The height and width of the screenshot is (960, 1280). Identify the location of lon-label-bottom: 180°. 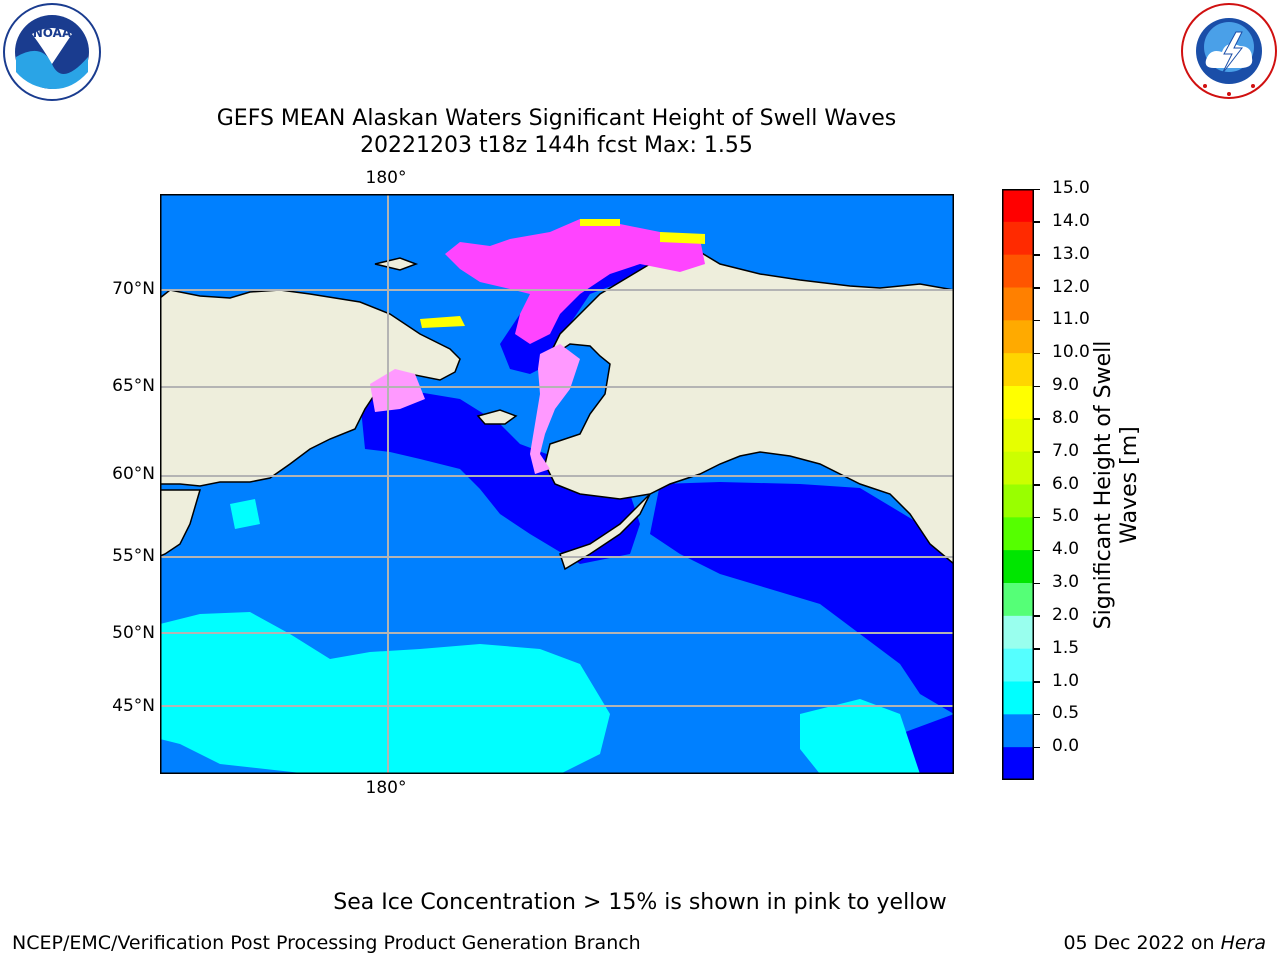
(386, 788).